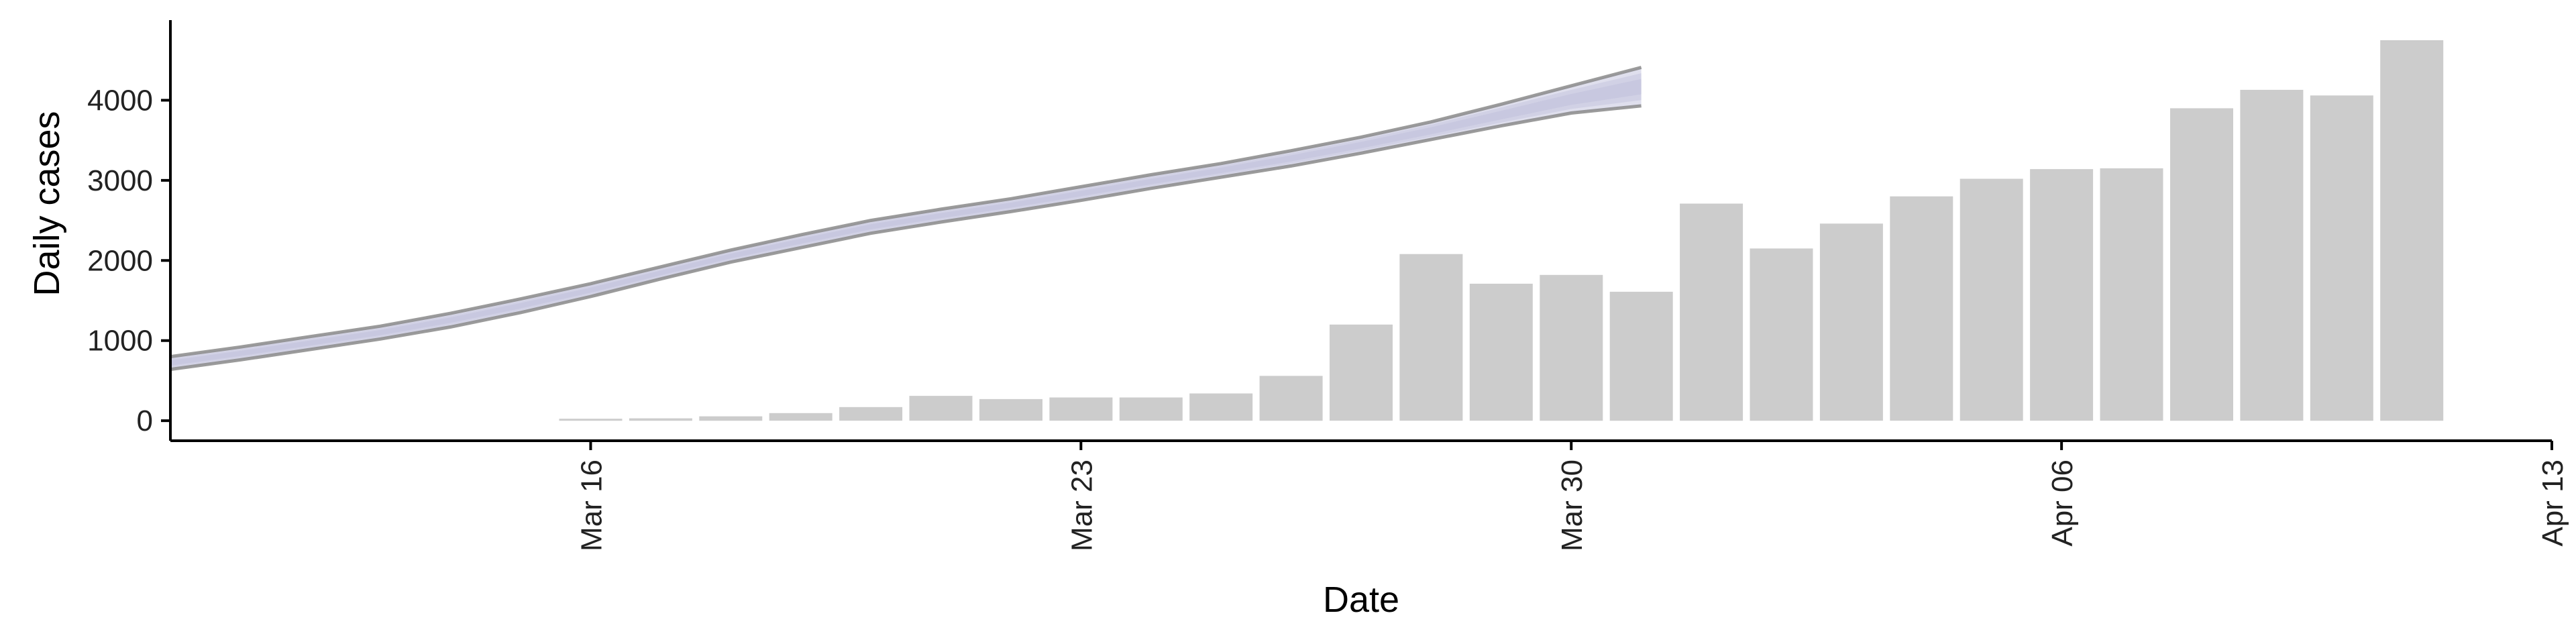 The image size is (2576, 644). What do you see at coordinates (1572, 505) in the screenshot?
I see `x-tick-label: Mar 30` at bounding box center [1572, 505].